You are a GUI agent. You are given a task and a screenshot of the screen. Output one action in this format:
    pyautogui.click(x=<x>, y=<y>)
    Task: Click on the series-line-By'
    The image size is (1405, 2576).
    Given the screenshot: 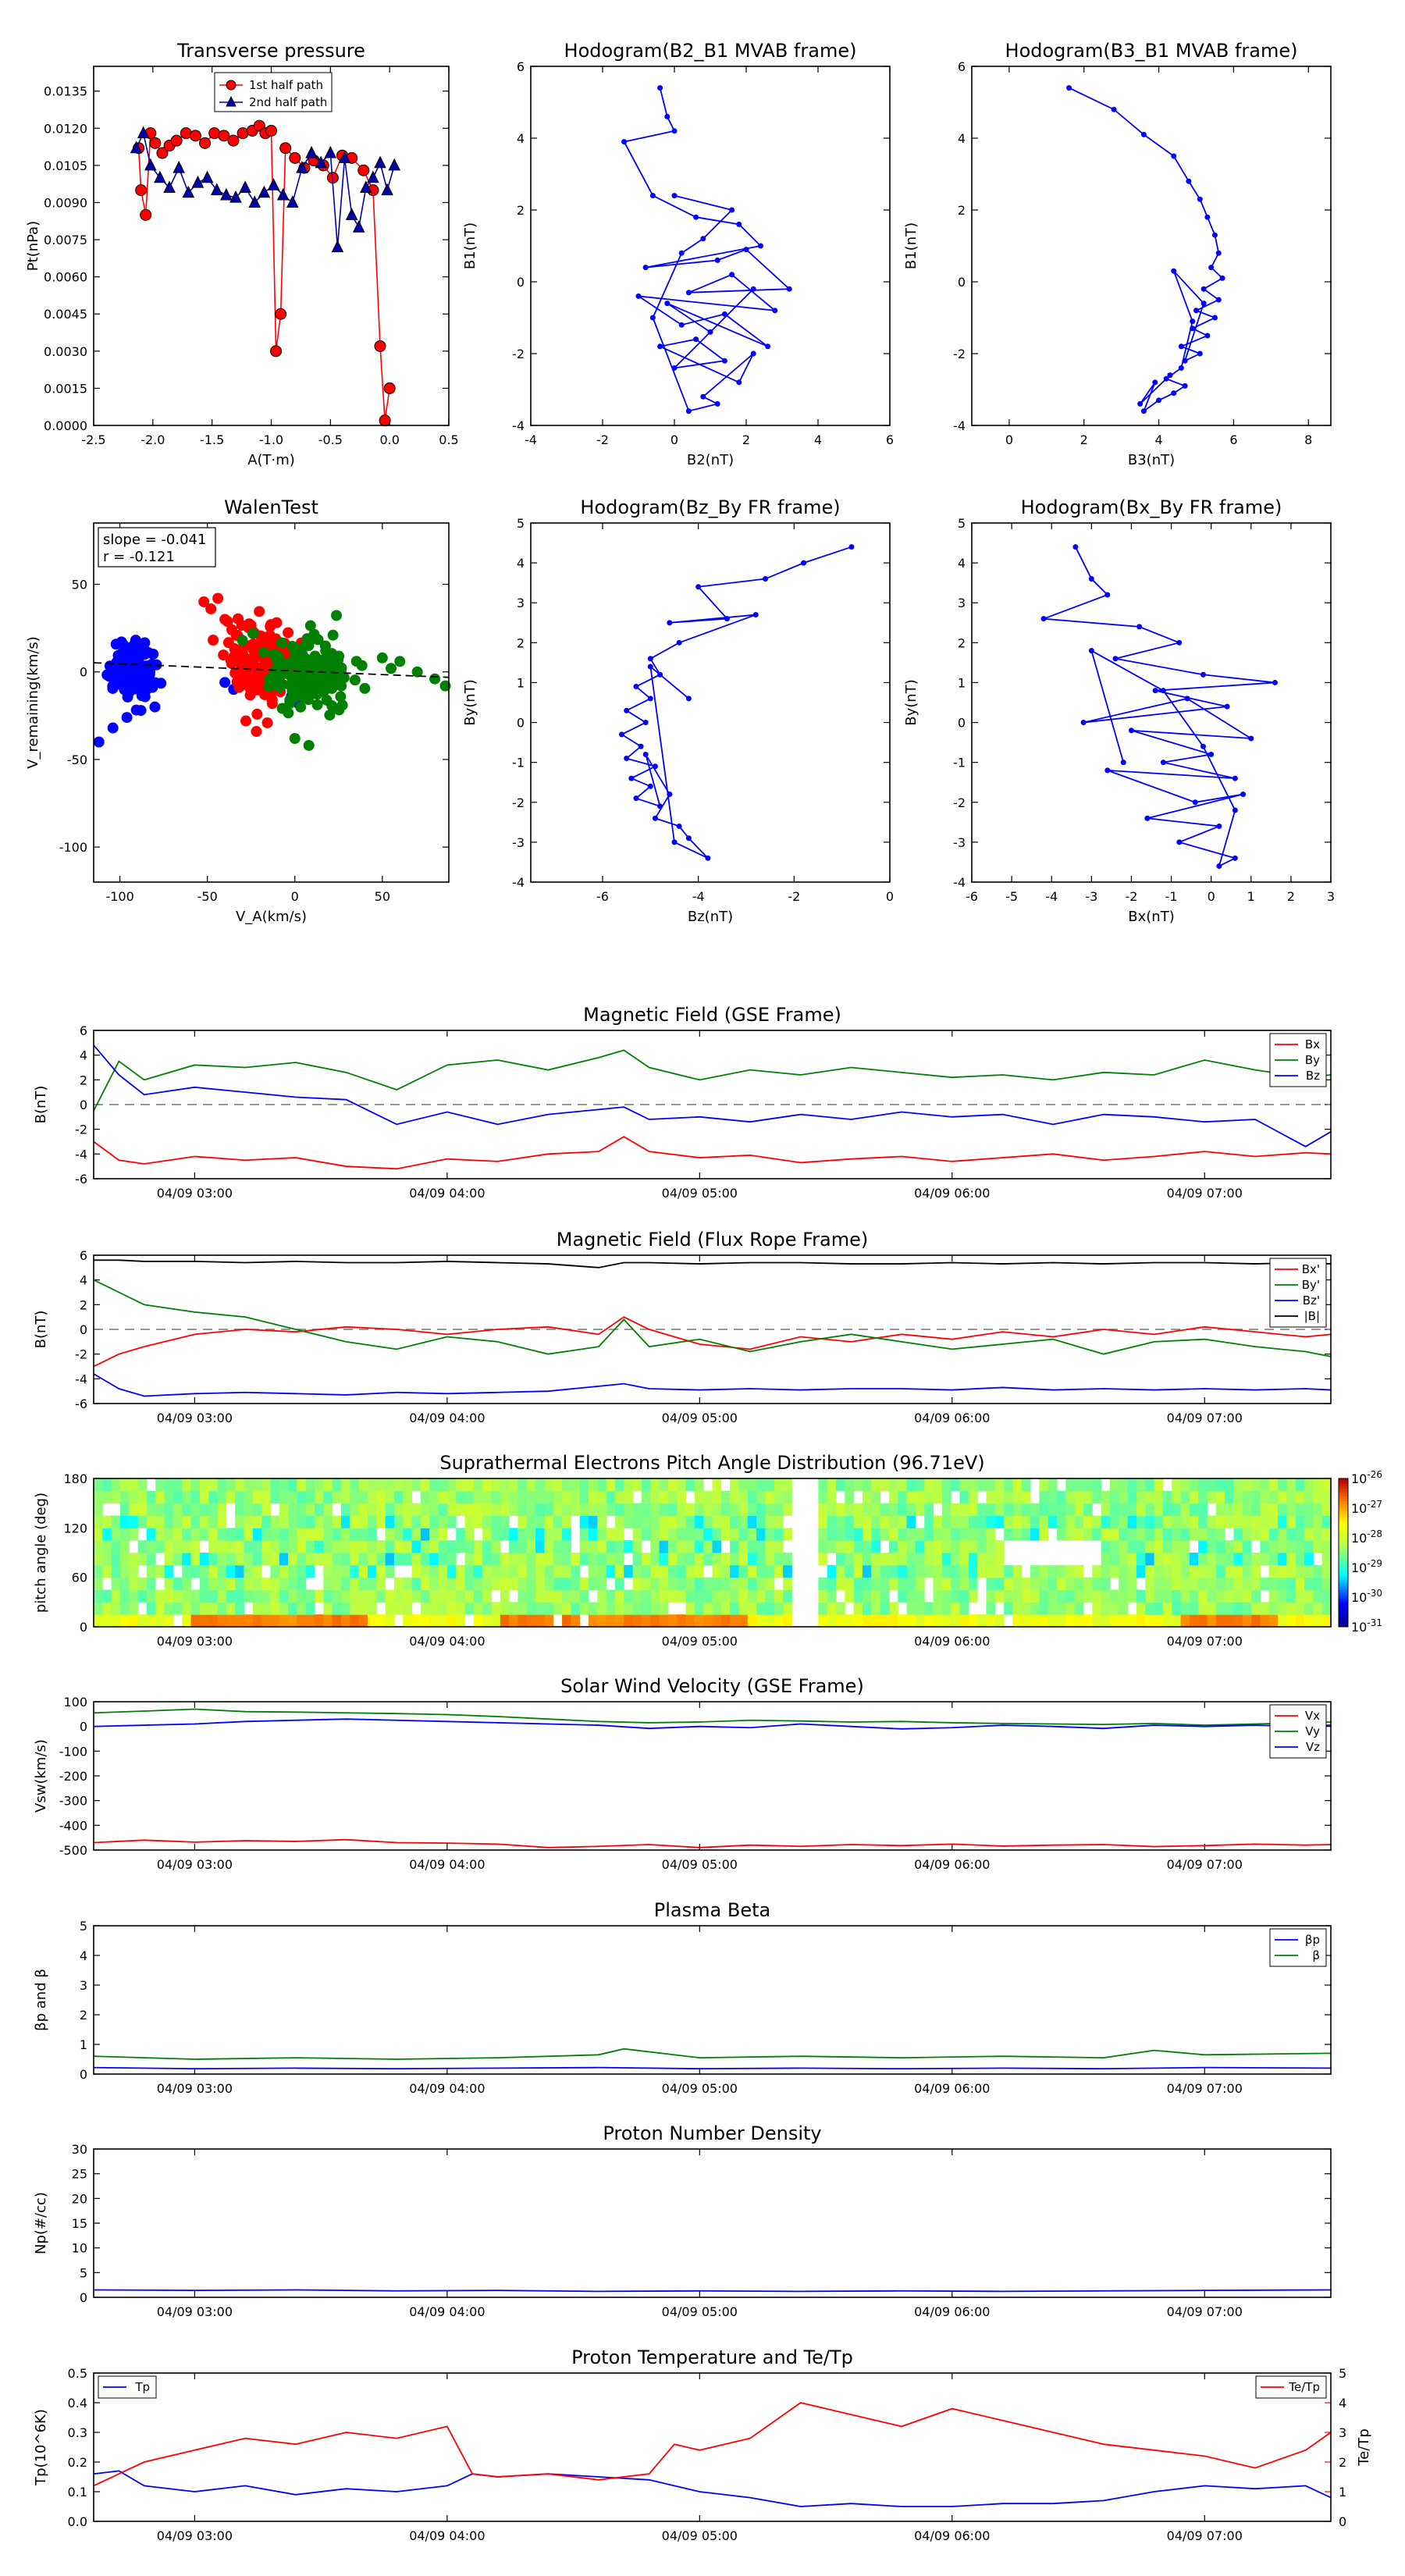 What is the action you would take?
    pyautogui.click(x=713, y=1318)
    